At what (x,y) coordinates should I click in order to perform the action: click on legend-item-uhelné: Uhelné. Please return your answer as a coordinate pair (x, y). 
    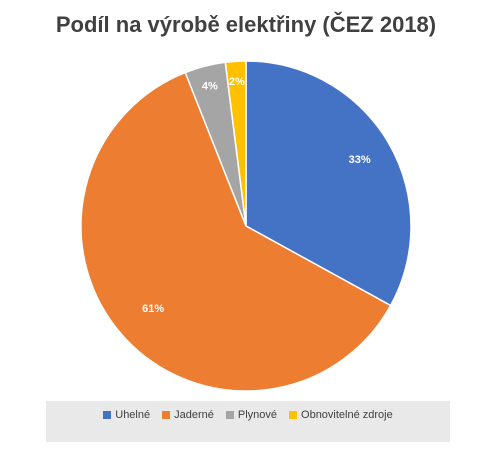
    Looking at the image, I should click on (126, 415).